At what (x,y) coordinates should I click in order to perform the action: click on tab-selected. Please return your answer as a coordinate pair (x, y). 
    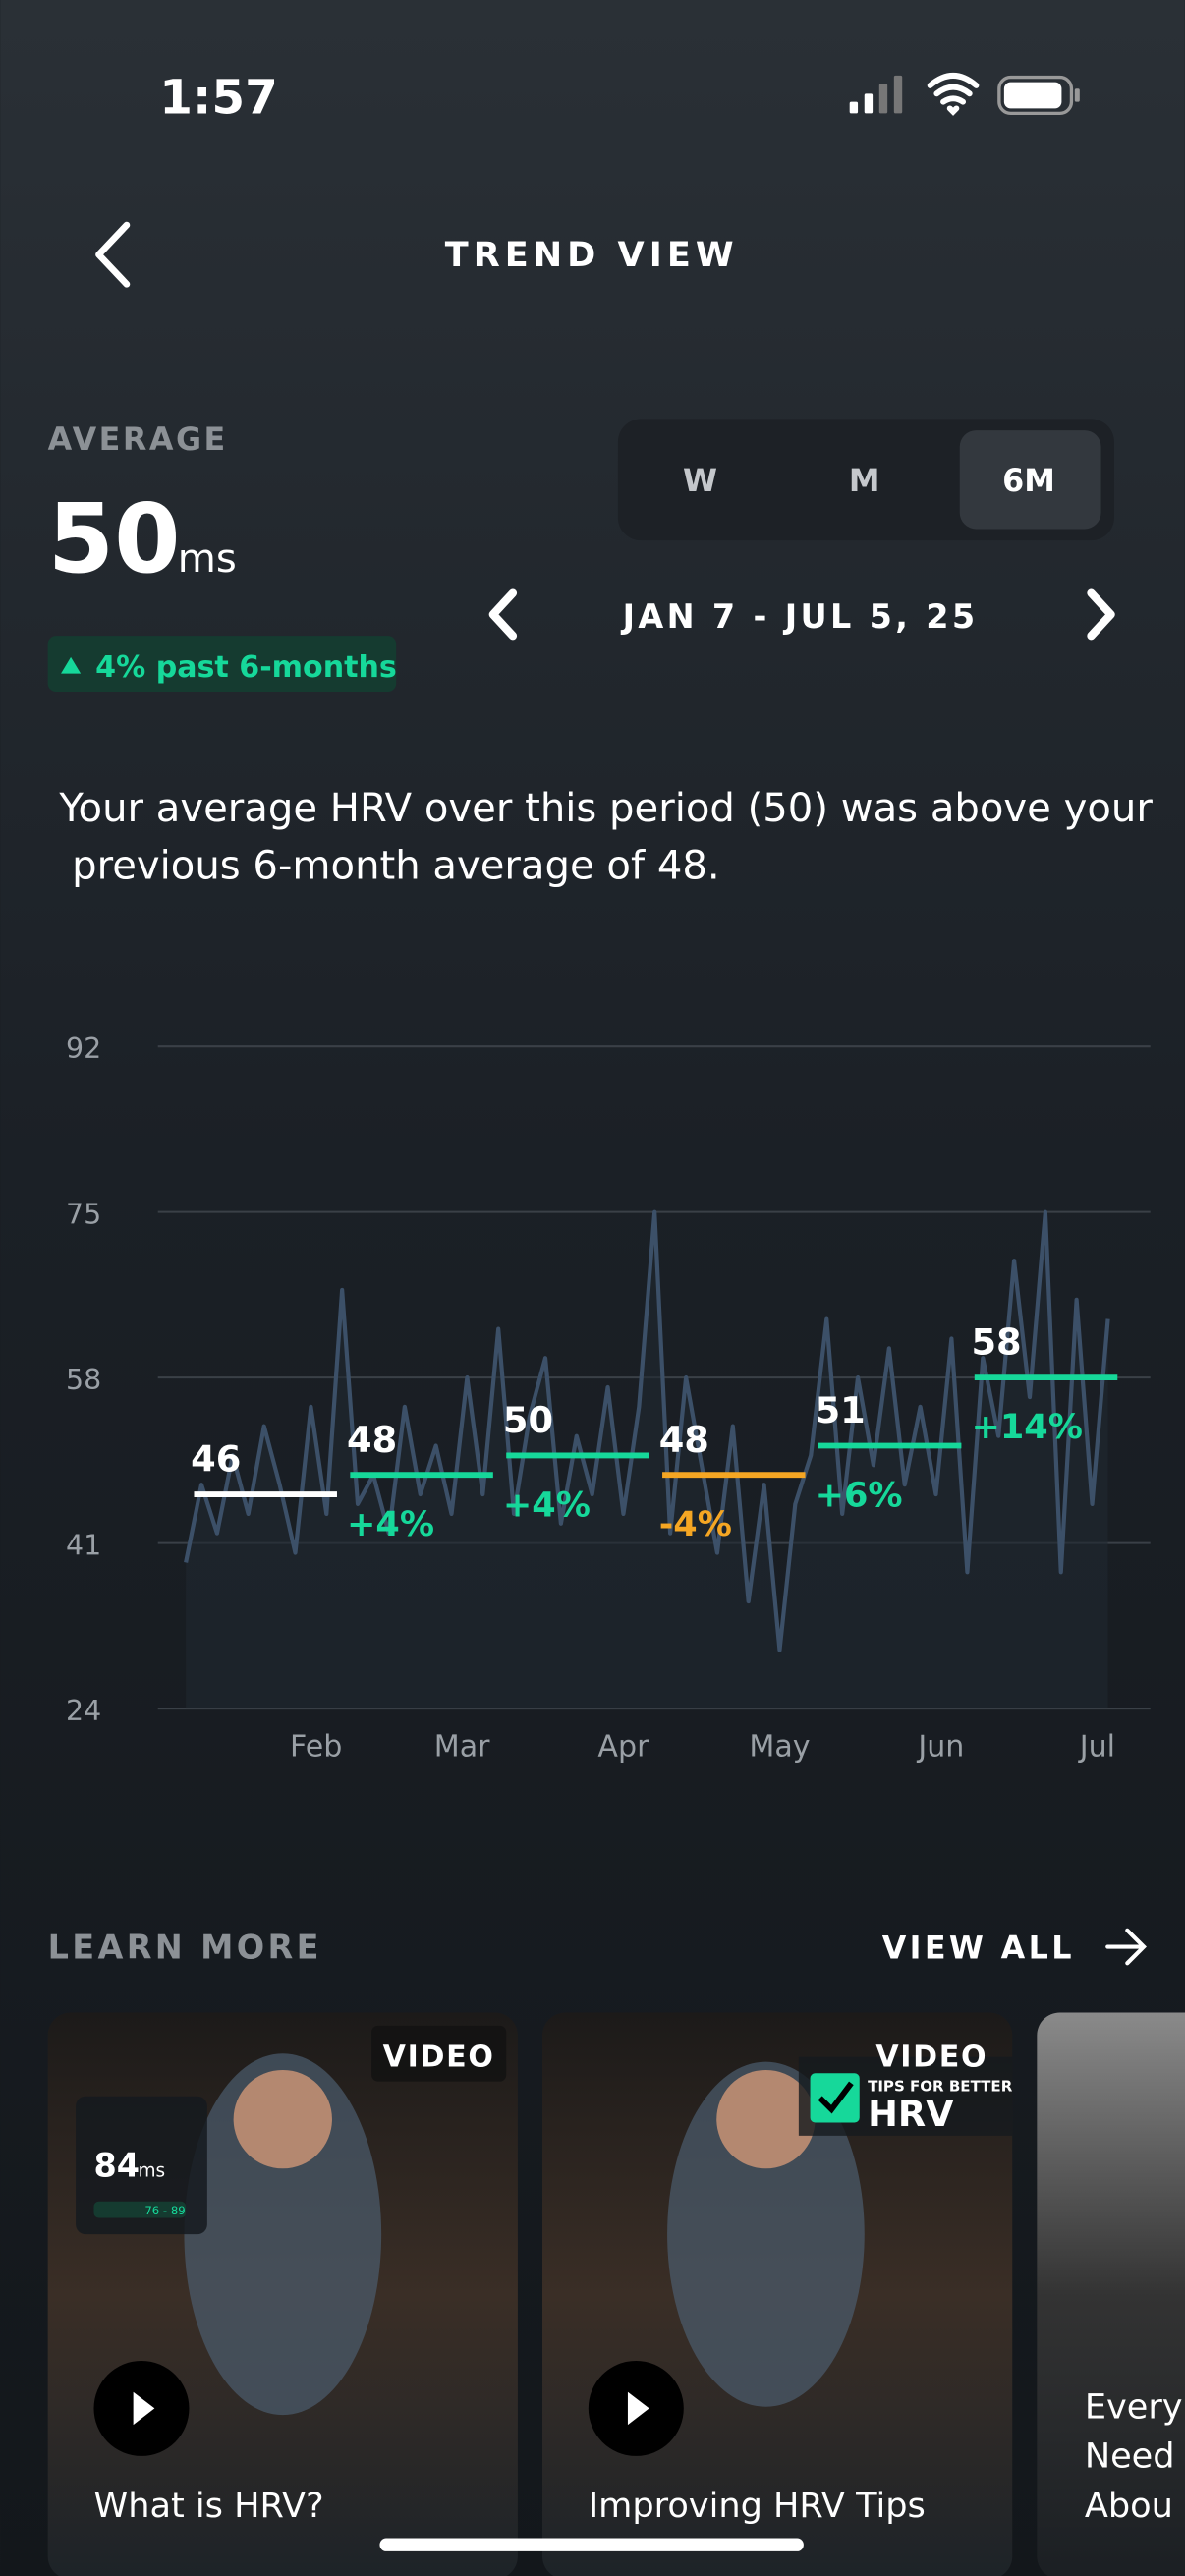
    Looking at the image, I should click on (1030, 480).